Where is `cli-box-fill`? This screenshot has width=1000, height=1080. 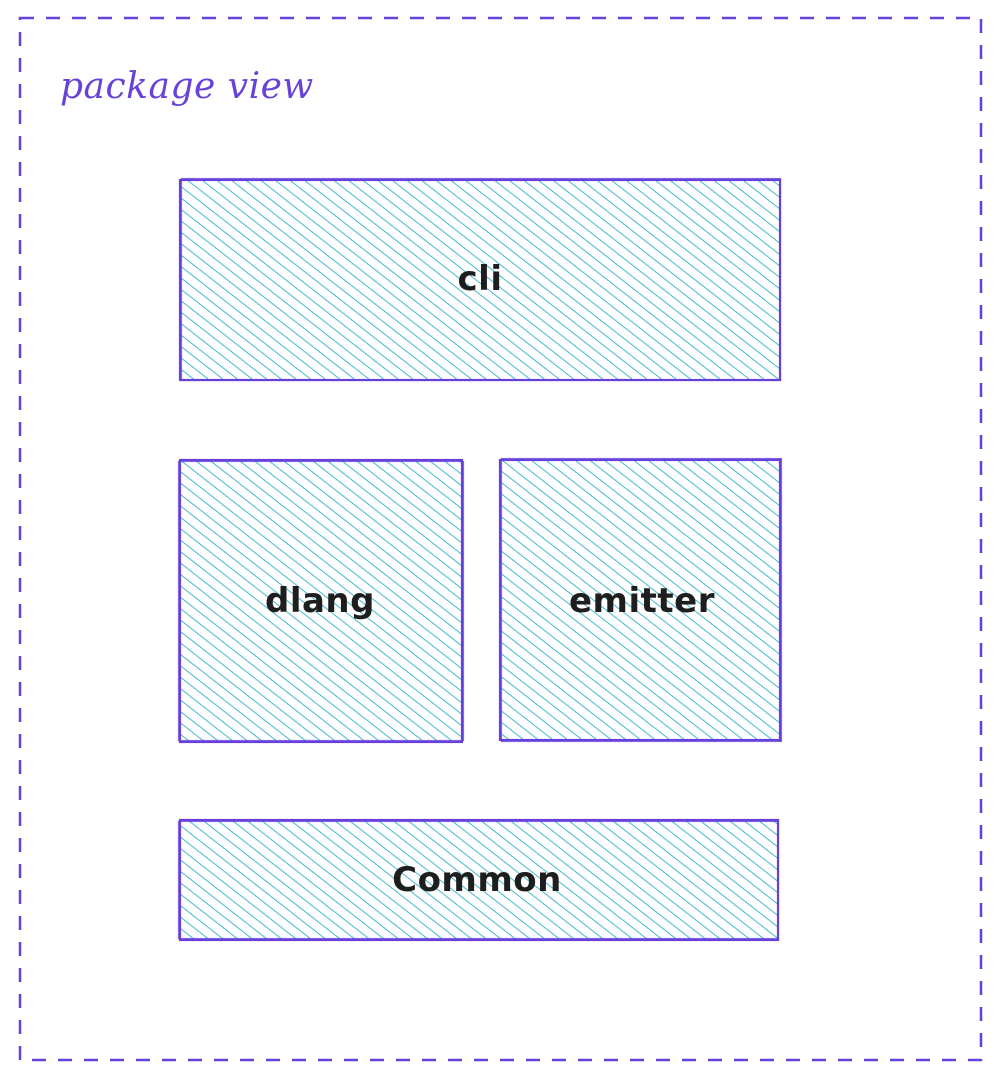
cli-box-fill is located at coordinates (480, 280).